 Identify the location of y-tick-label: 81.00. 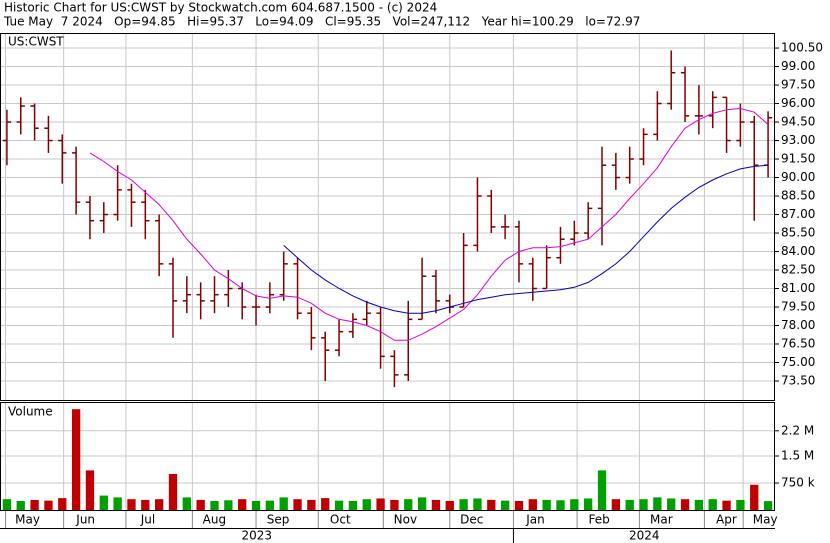
(798, 288).